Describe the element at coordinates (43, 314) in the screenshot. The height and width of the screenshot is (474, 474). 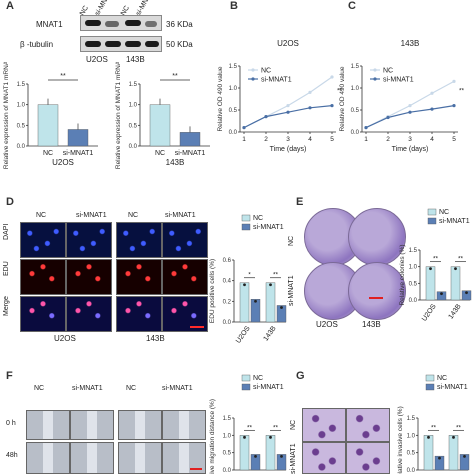
I see `micro-merge` at that location.